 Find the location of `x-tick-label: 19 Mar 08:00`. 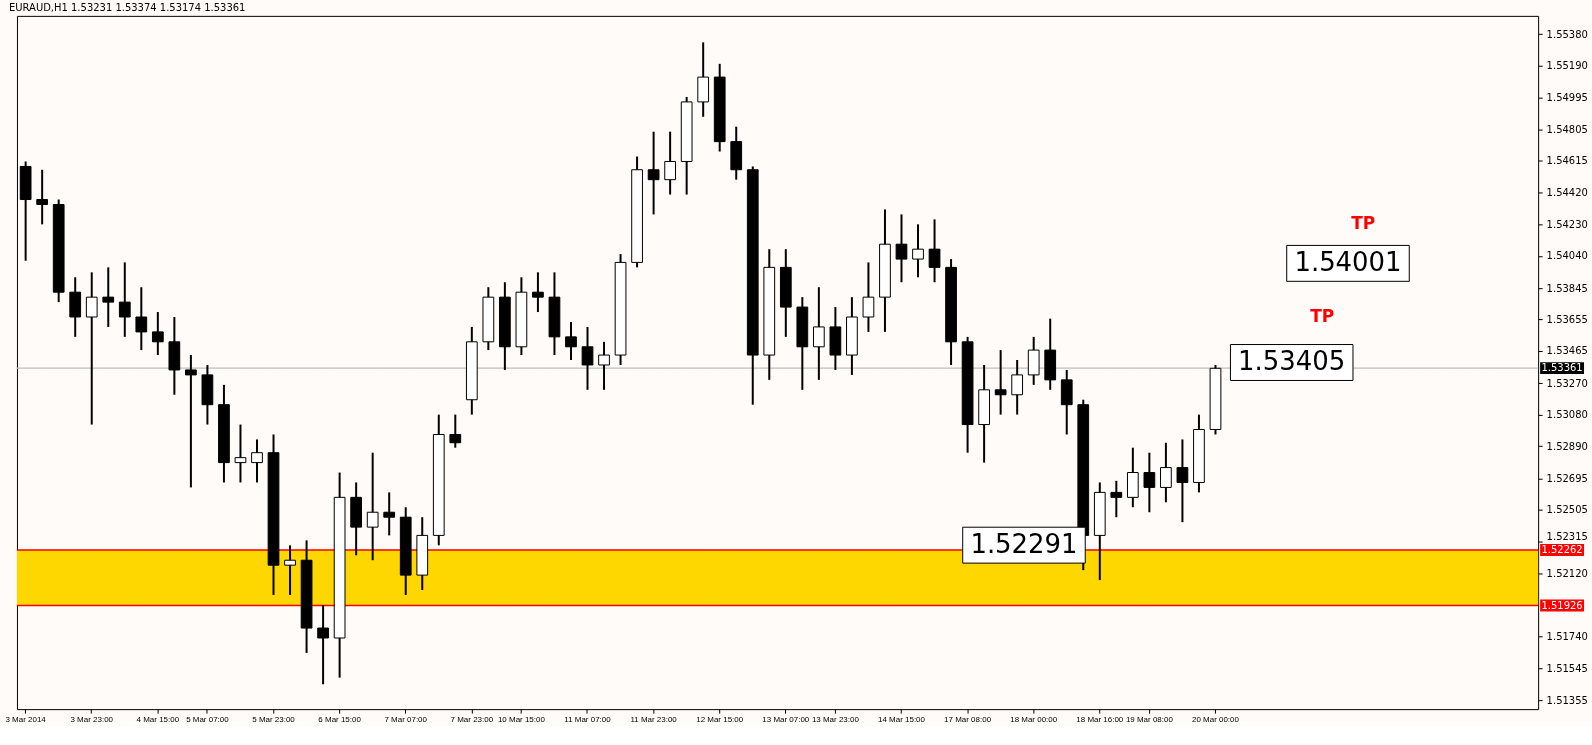

x-tick-label: 19 Mar 08:00 is located at coordinates (1149, 719).